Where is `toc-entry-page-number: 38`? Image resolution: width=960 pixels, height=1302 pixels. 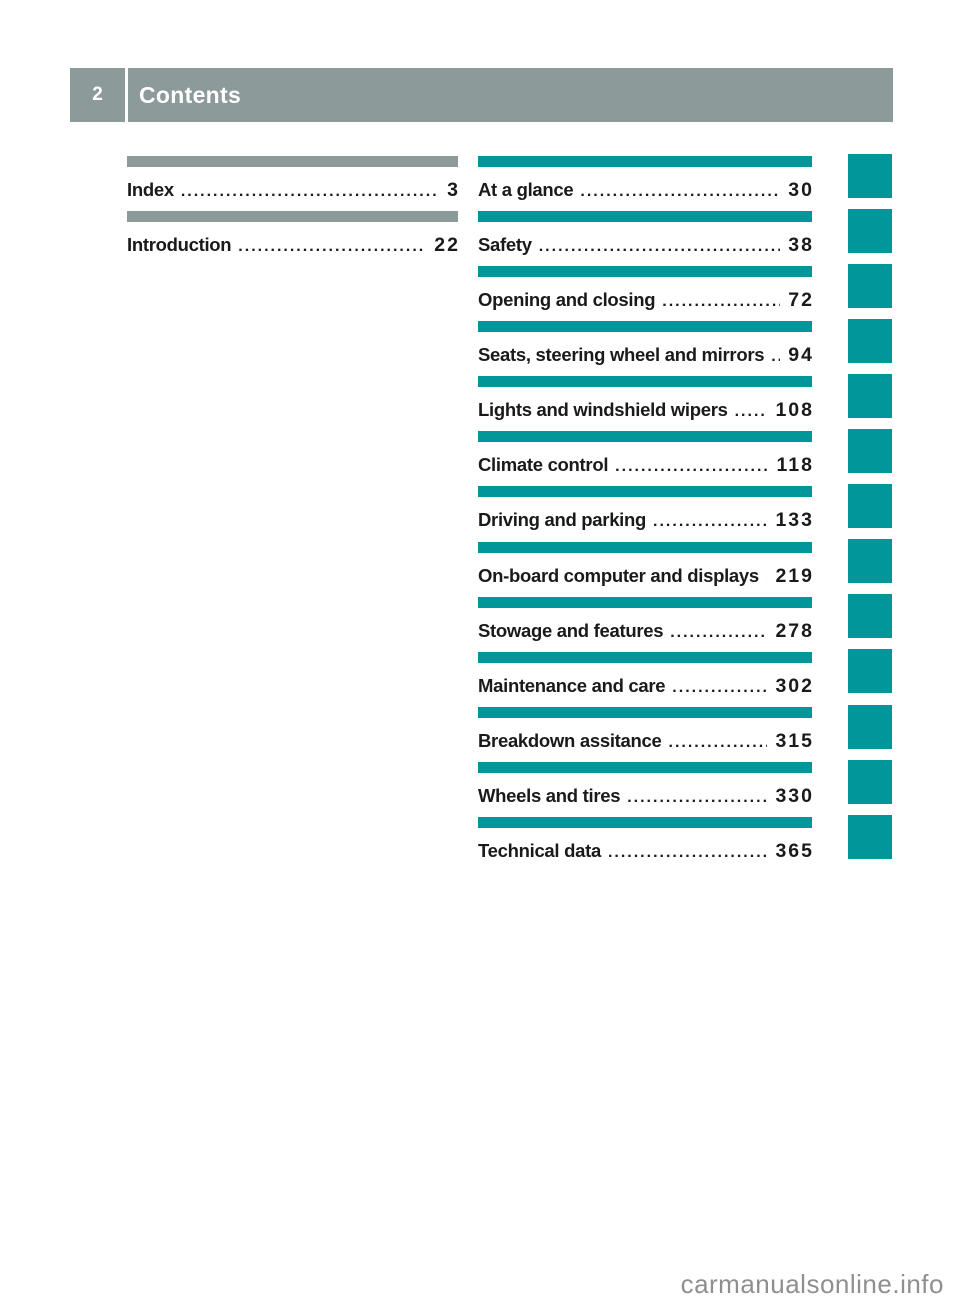
toc-entry-page-number: 38 is located at coordinates (801, 245).